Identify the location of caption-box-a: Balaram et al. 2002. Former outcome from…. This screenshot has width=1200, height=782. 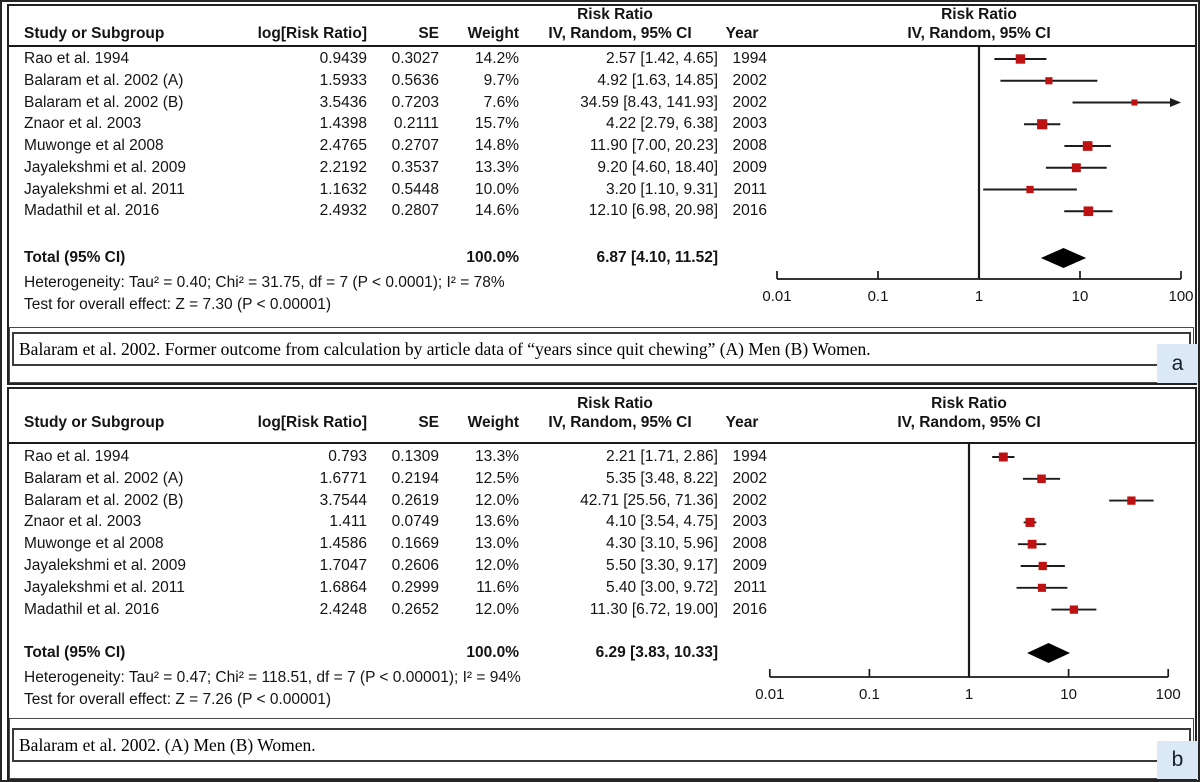
(601, 349).